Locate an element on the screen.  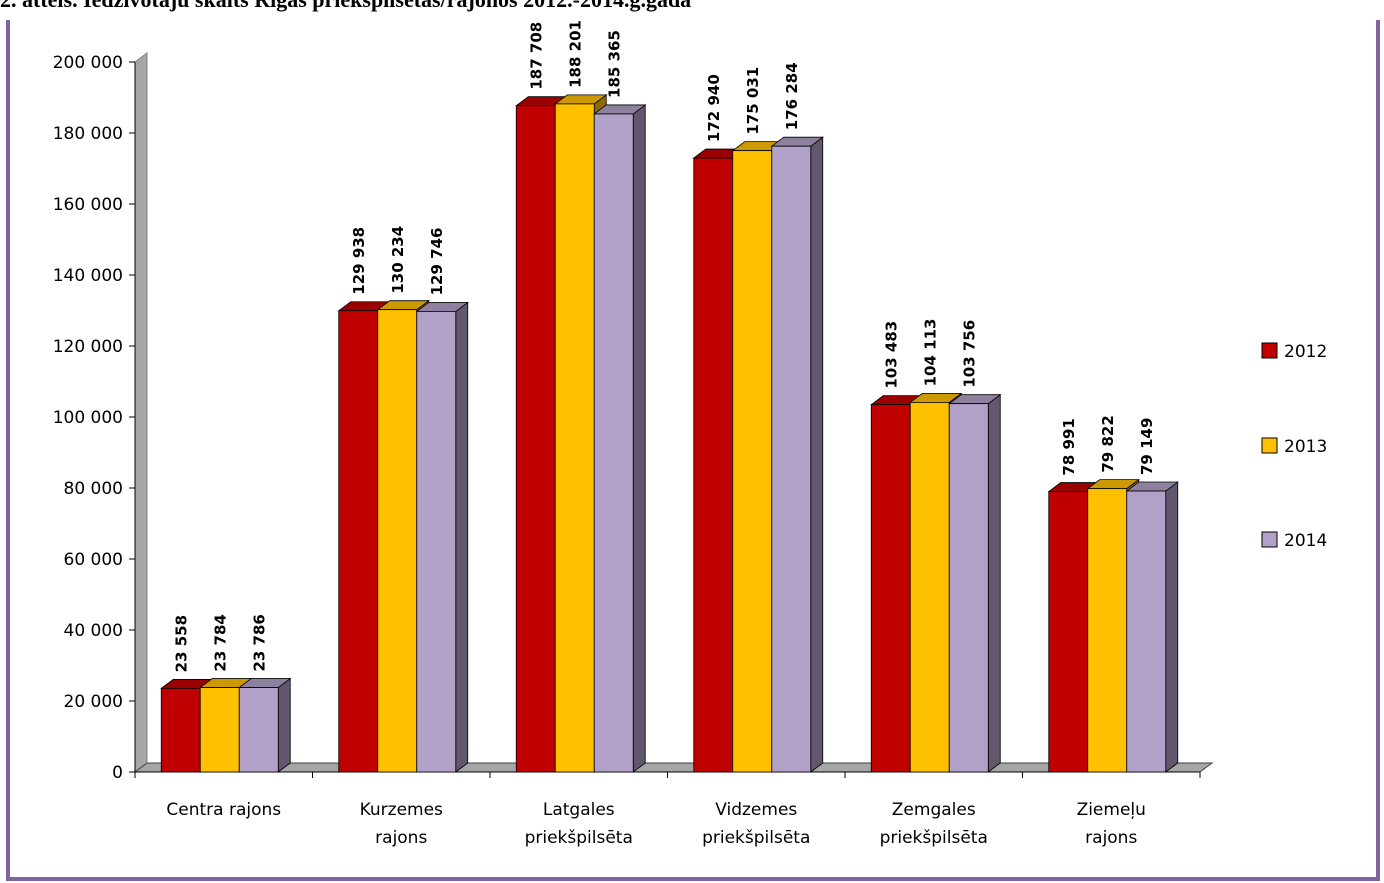
data-label: 23 784 is located at coordinates (221, 642).